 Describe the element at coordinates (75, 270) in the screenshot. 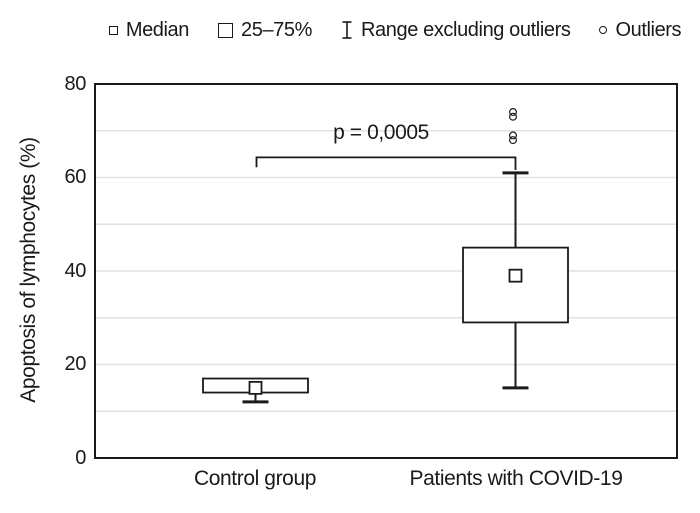

I see `y-tick-label: 40` at that location.